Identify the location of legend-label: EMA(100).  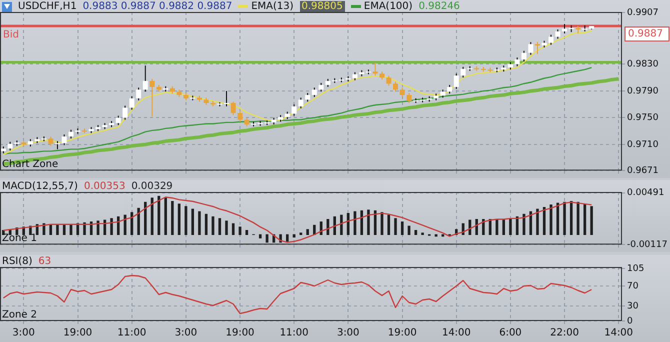
(388, 6).